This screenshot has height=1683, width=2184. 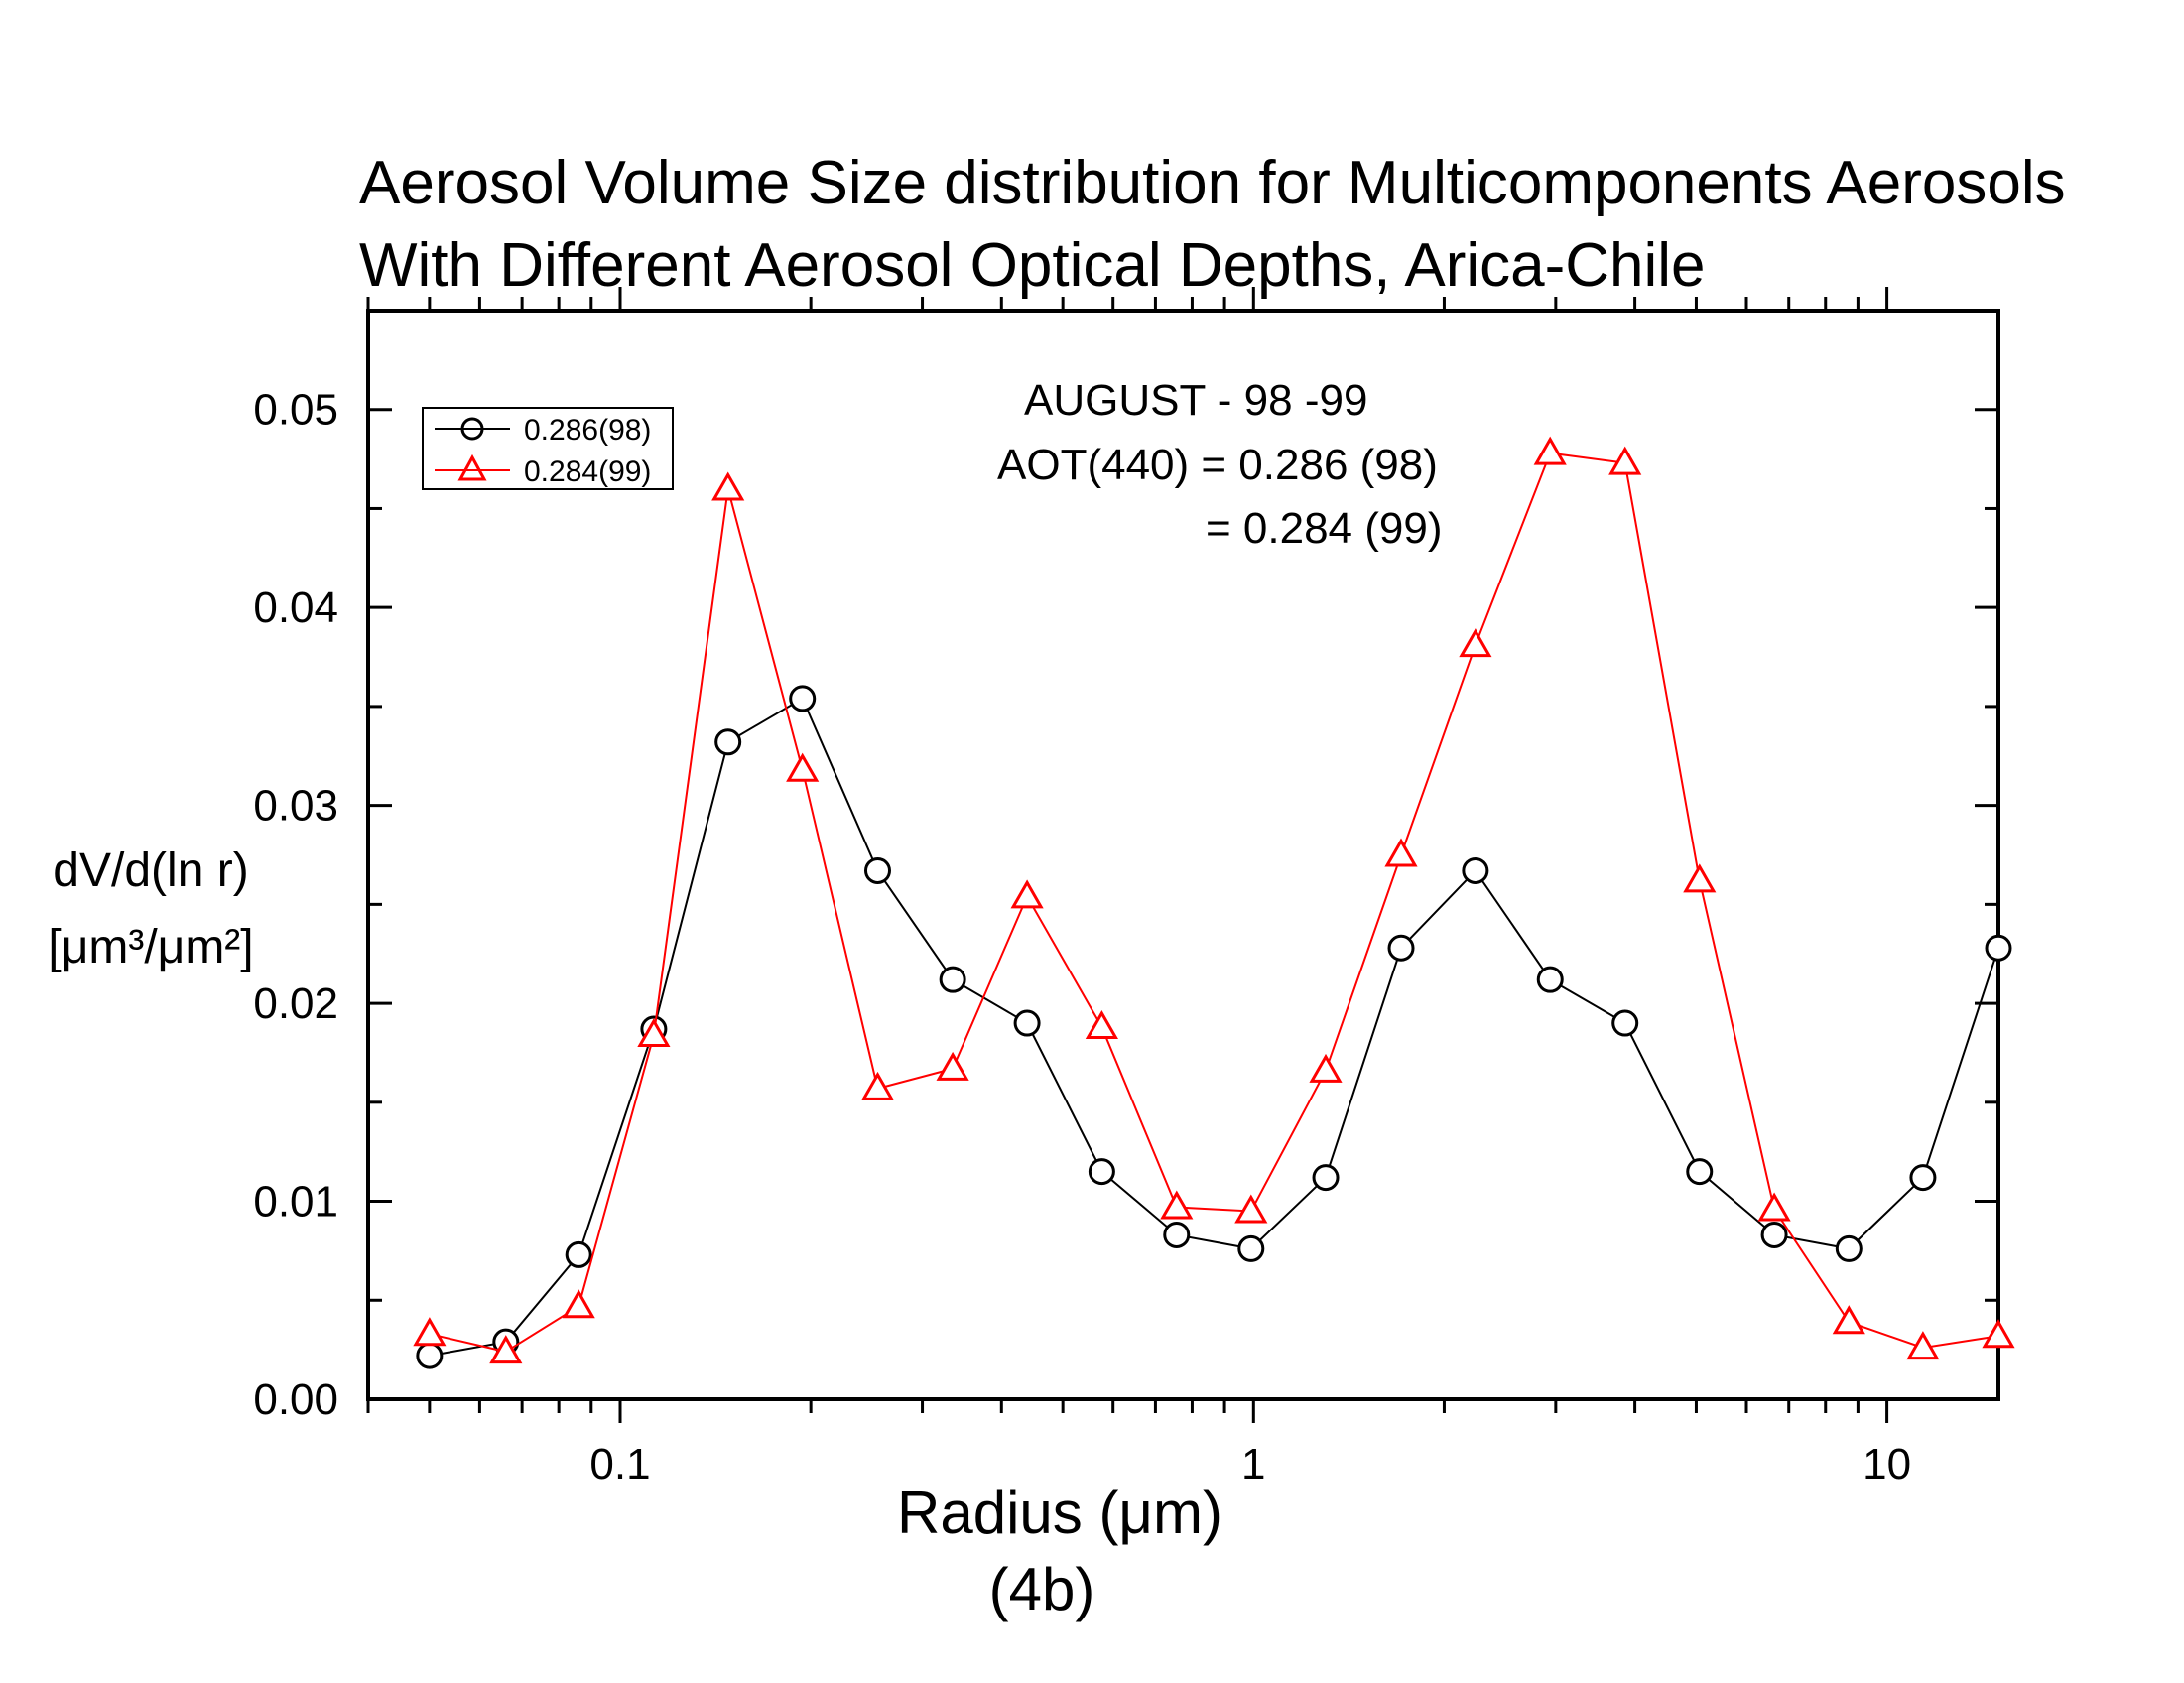 What do you see at coordinates (472, 467) in the screenshot?
I see `legend-marker-triangle-icon` at bounding box center [472, 467].